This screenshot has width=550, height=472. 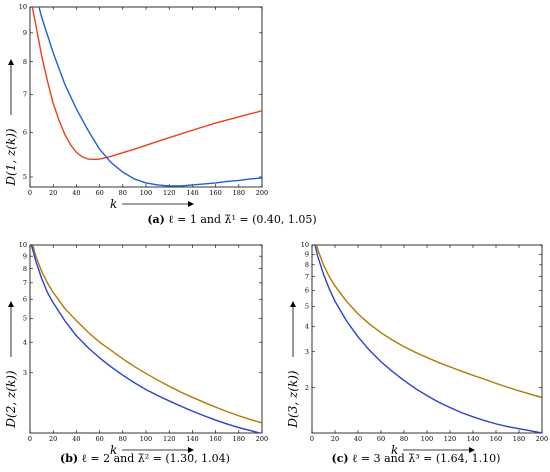 I want to click on caption-b-text: ℓ = 2 and λ̄² = (1.30, 1.04), so click(x=155, y=458).